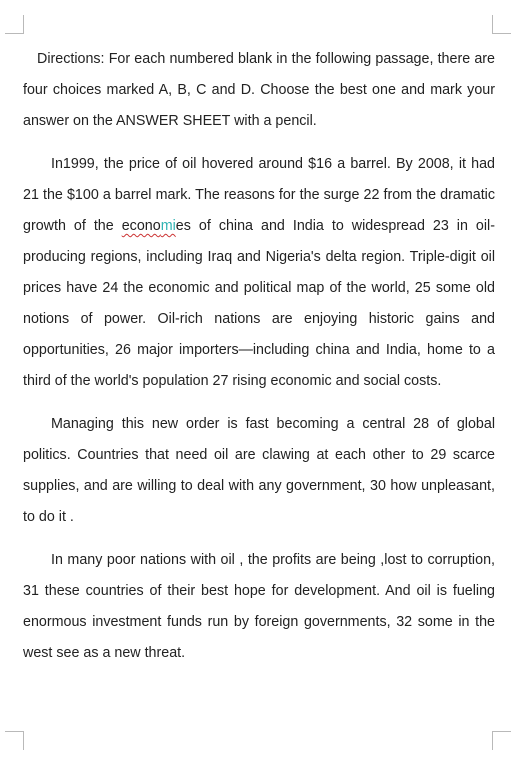 The image size is (518, 765). I want to click on flagged-word-end: es, so click(183, 226).